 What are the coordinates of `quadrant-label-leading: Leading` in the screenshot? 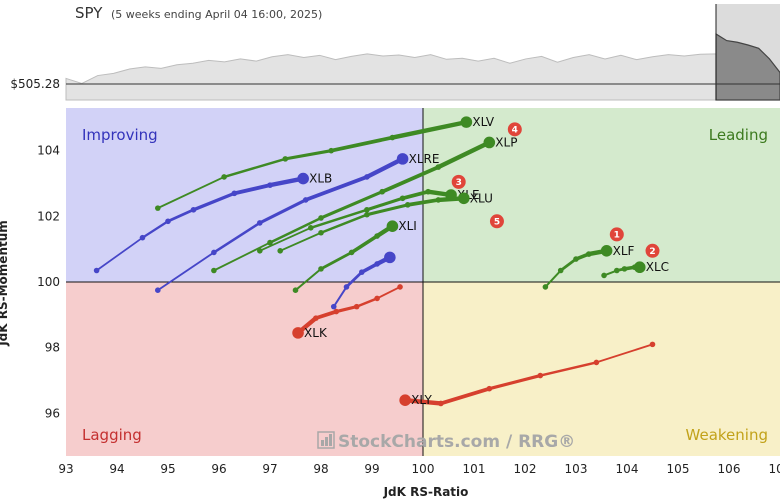 It's located at (738, 135).